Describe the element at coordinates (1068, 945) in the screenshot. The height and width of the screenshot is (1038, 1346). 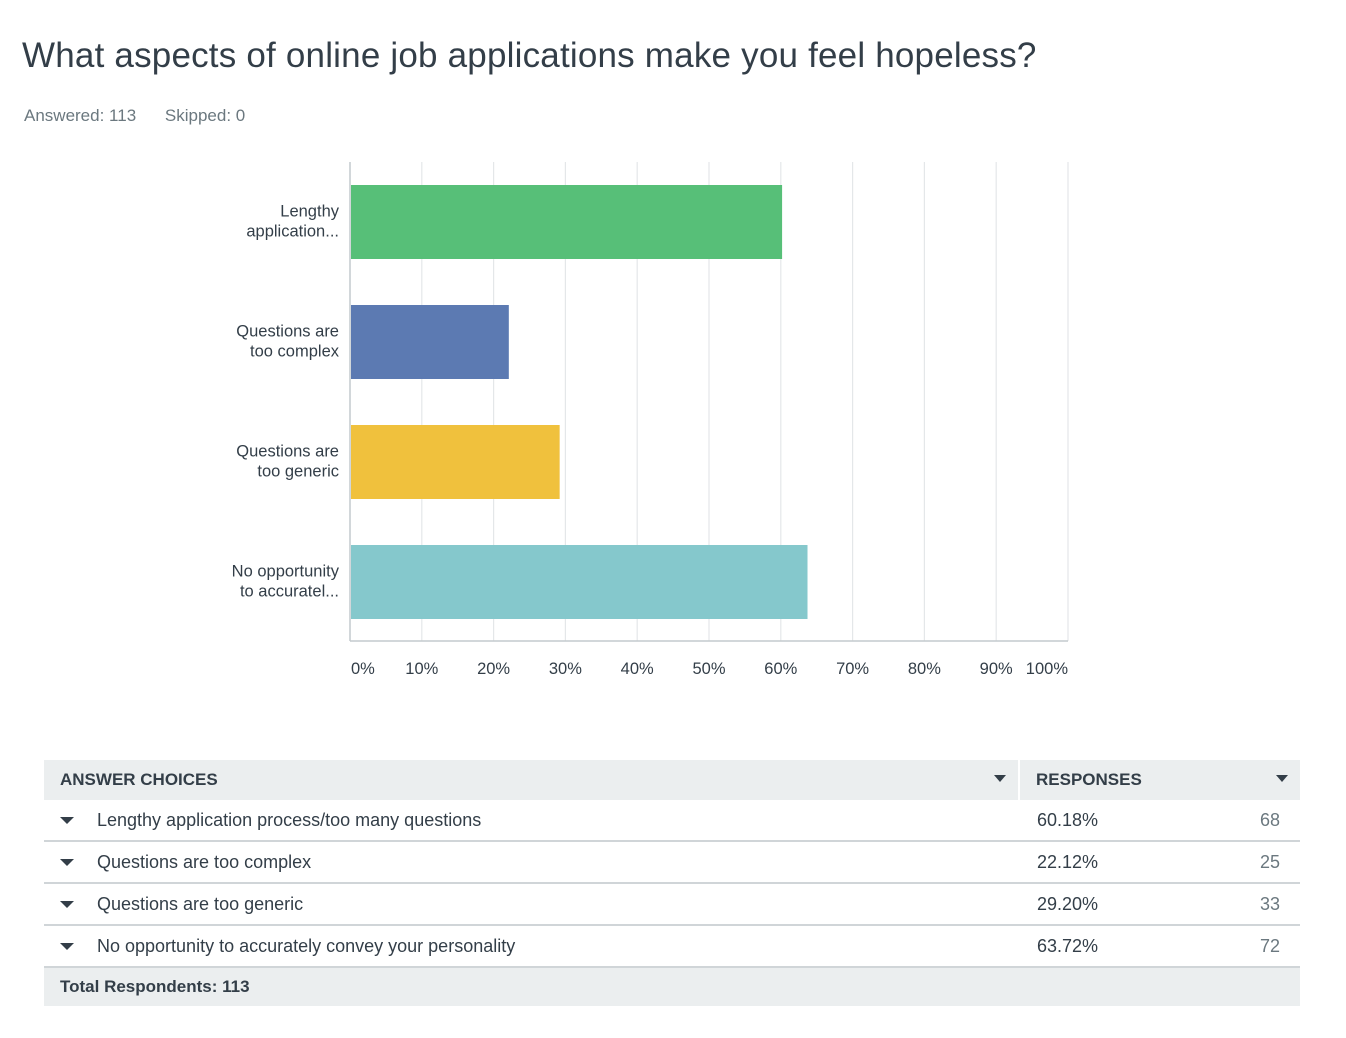
I see `response-percent: 63.72%` at that location.